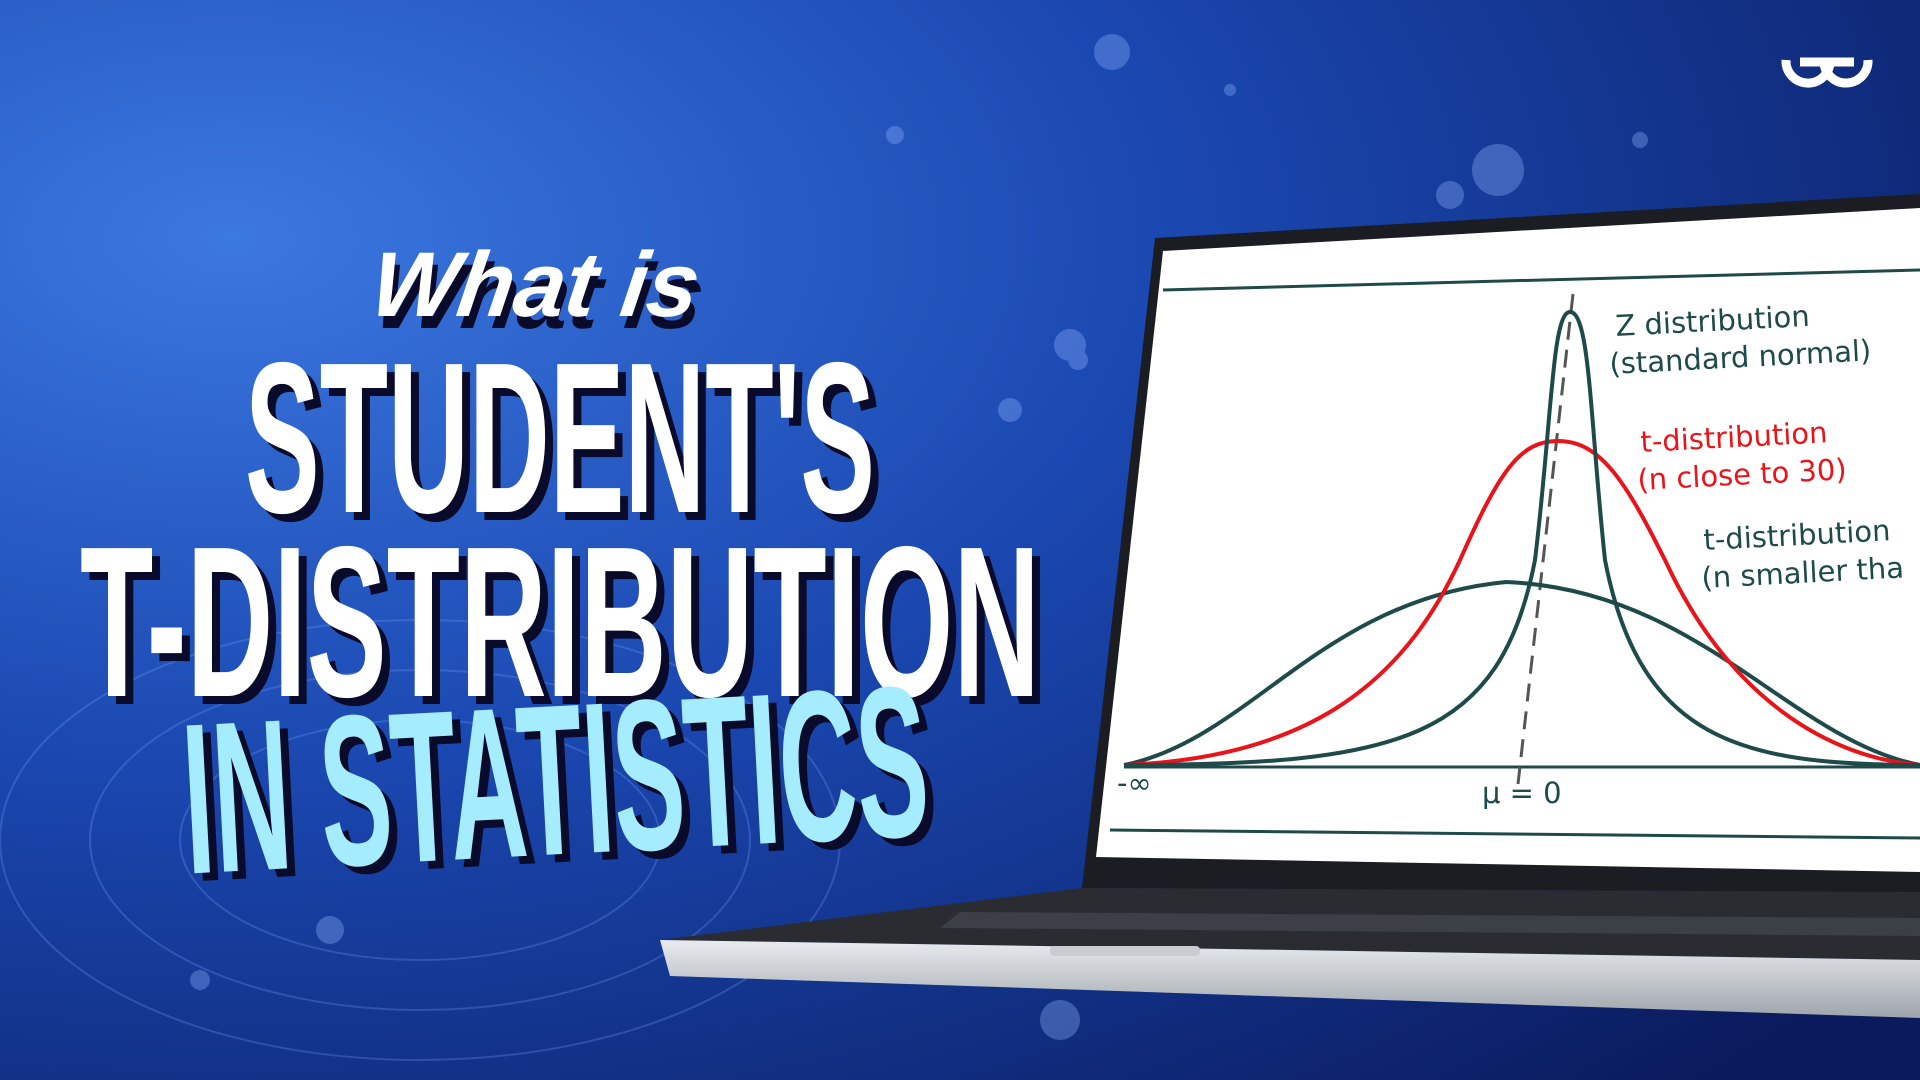  What do you see at coordinates (555, 780) in the screenshot?
I see `line3: IN STATISTICS` at bounding box center [555, 780].